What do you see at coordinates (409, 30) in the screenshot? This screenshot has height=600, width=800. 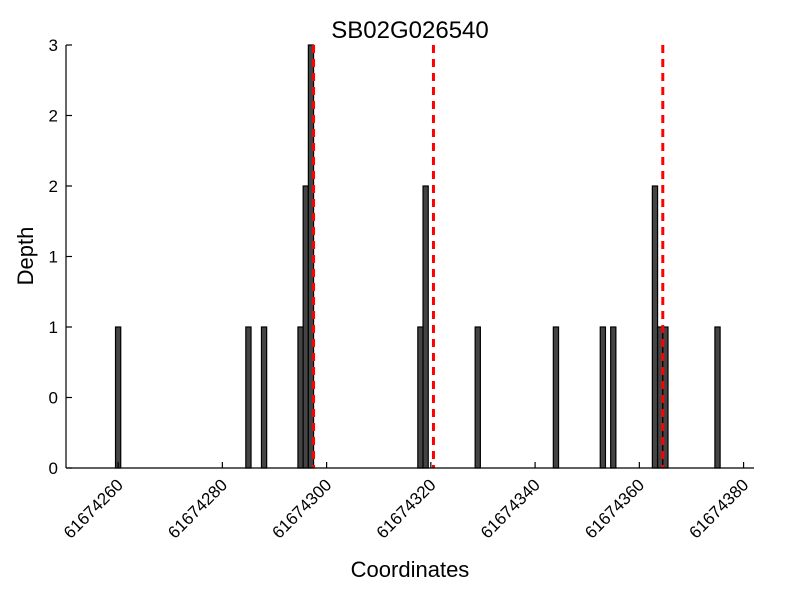 I see `chart-title: SB02G026540` at bounding box center [409, 30].